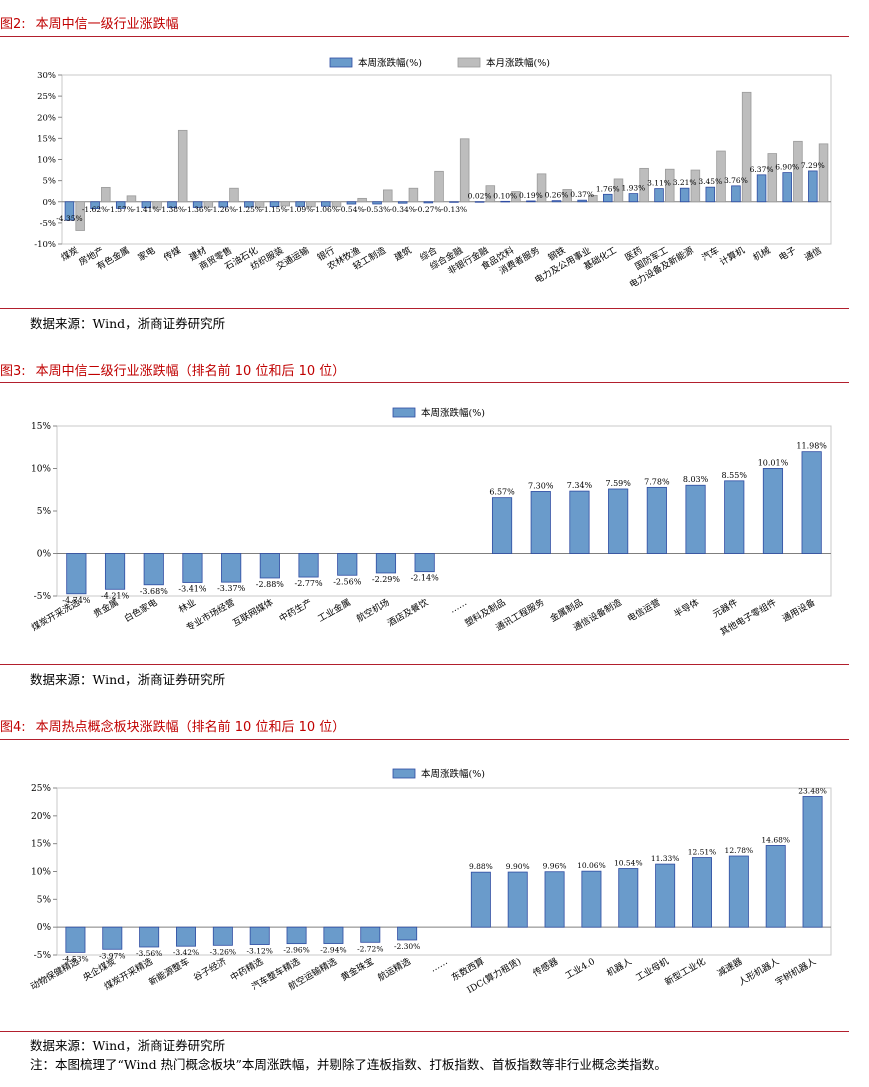  What do you see at coordinates (140, 610) in the screenshot?
I see `category-label: 白色家电` at bounding box center [140, 610].